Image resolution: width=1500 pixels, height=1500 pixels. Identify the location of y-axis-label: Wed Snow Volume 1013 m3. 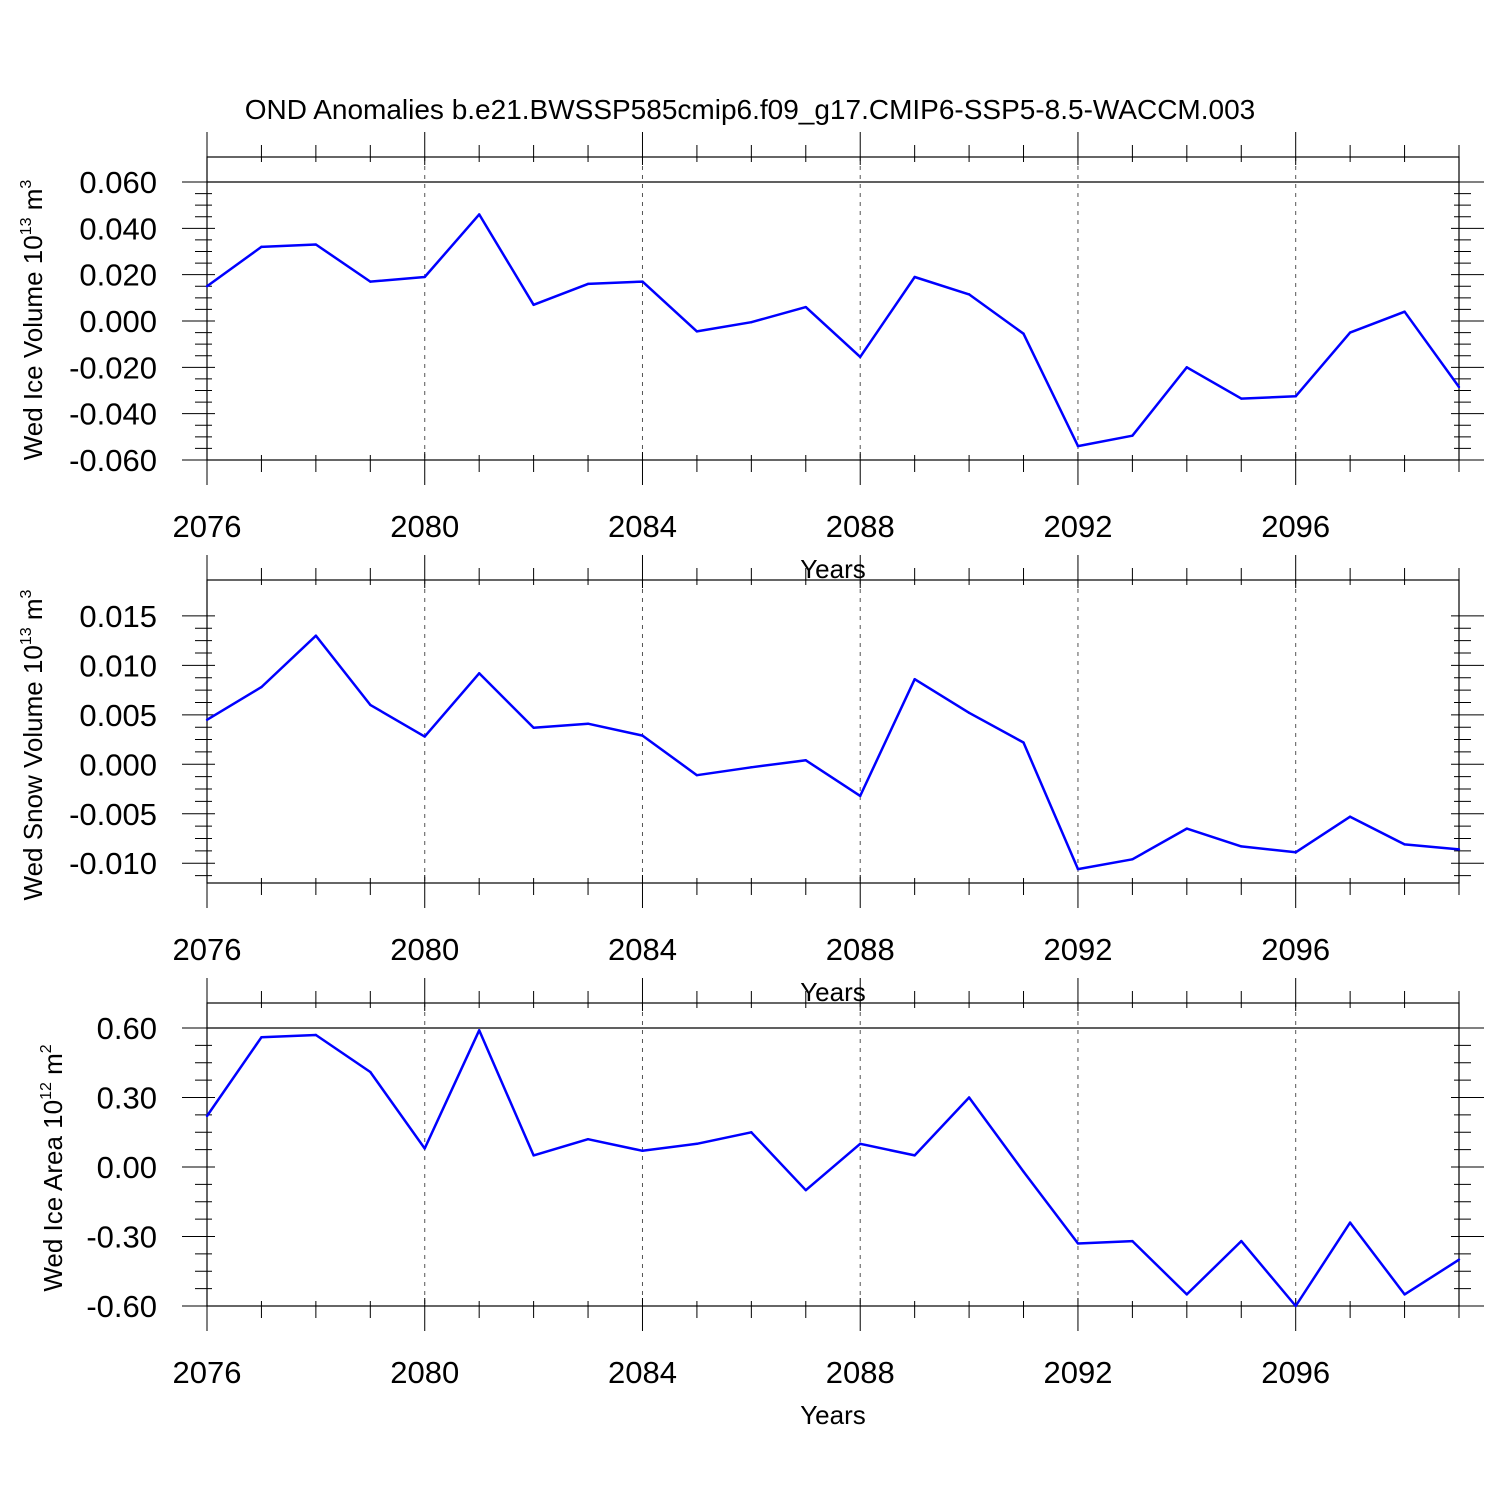
(33, 744).